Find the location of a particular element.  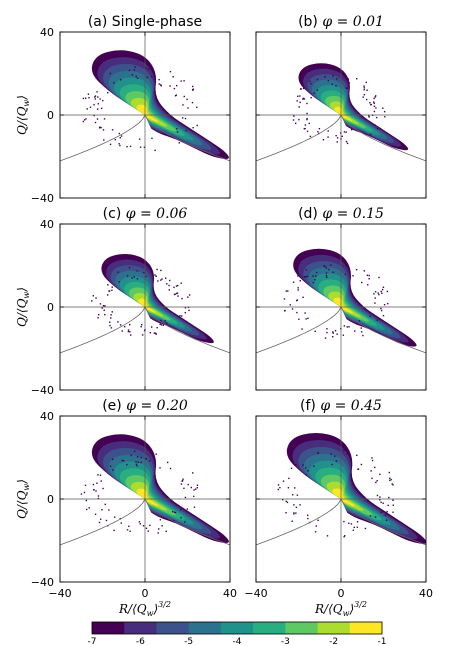

panel-b: (b) φ = 0.01 is located at coordinates (341, 106).